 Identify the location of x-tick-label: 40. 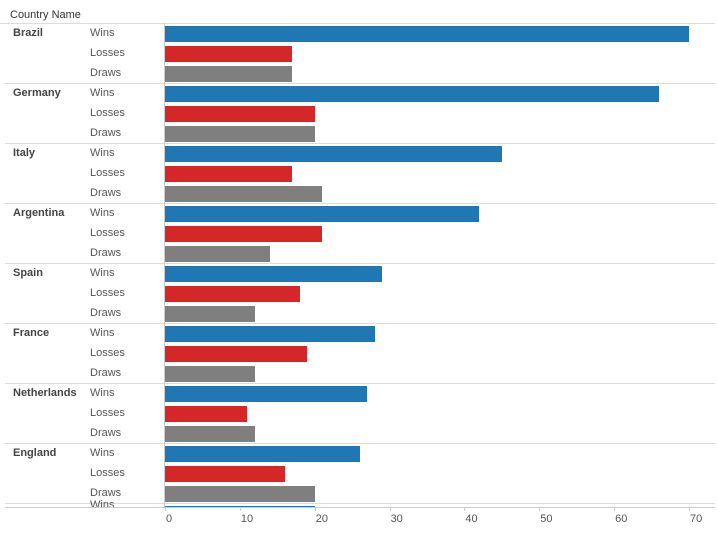
(471, 519).